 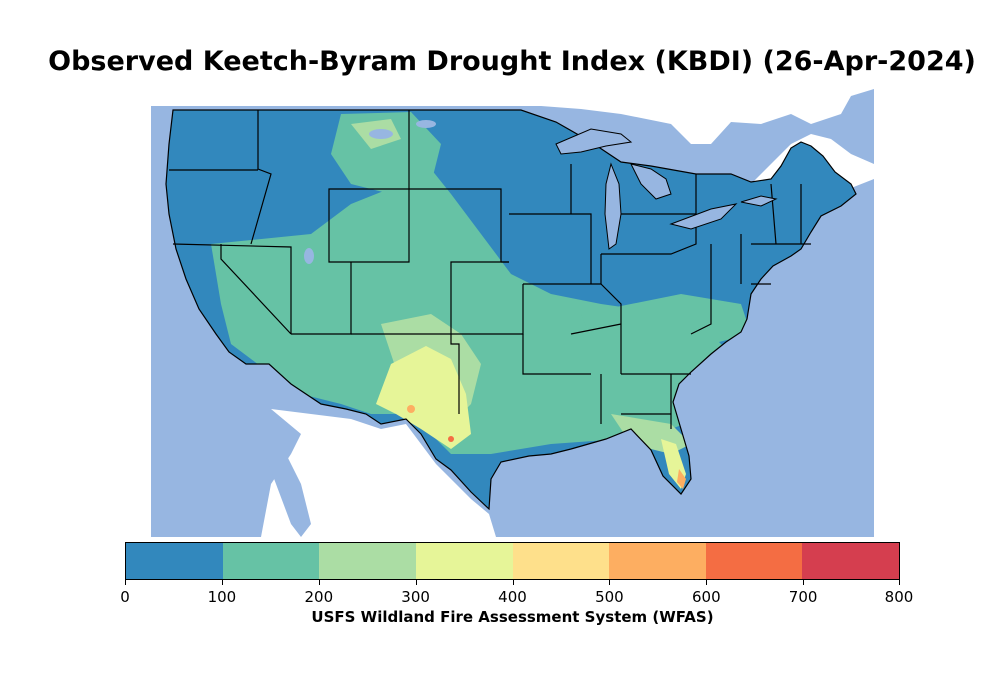 What do you see at coordinates (378, 473) in the screenshot?
I see `mexico-land` at bounding box center [378, 473].